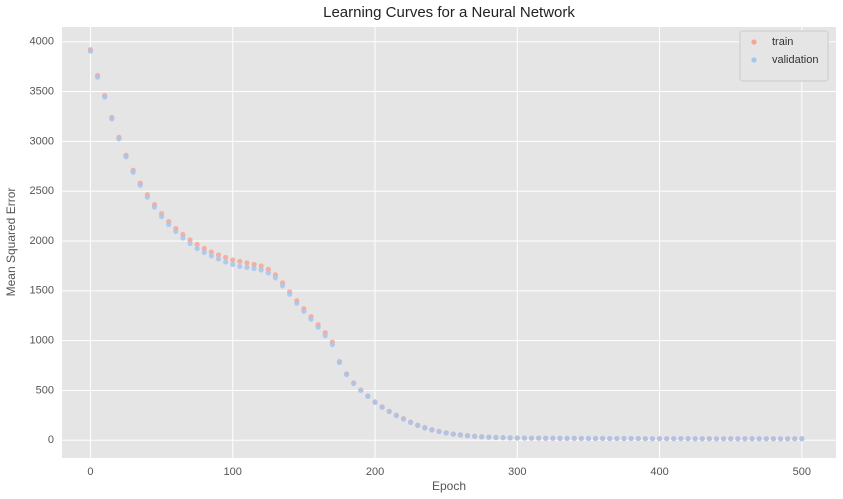  I want to click on x-tick-label: 100, so click(233, 472).